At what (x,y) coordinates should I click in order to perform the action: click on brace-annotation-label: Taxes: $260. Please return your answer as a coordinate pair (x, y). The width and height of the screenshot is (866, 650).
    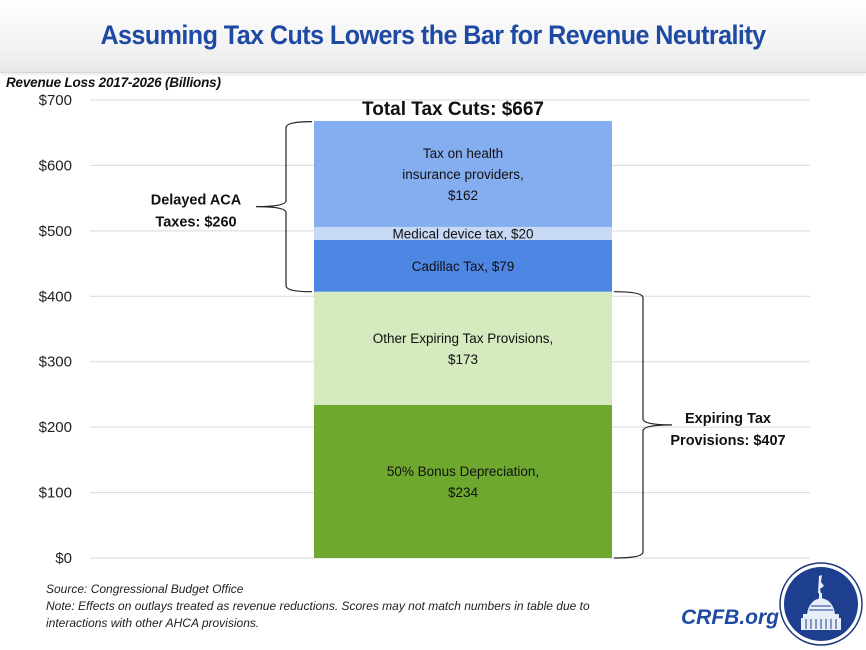
    Looking at the image, I should click on (195, 223).